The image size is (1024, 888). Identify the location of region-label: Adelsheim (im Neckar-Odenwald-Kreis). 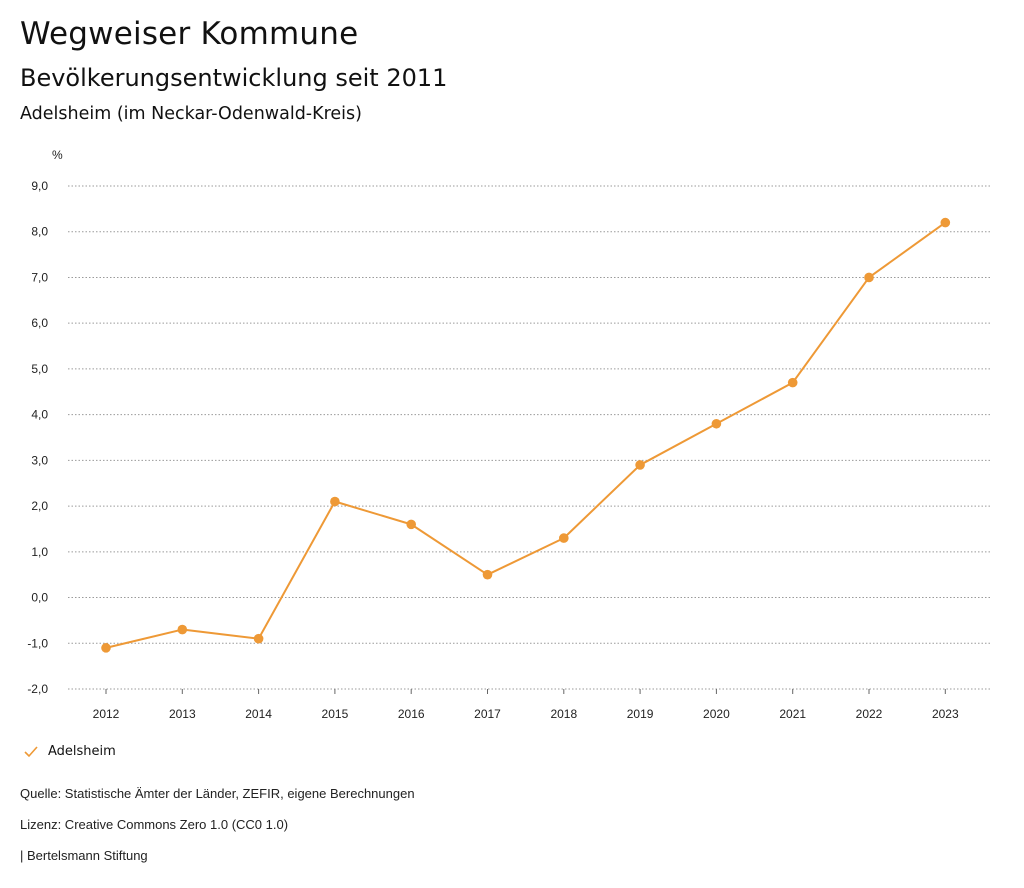
(191, 114).